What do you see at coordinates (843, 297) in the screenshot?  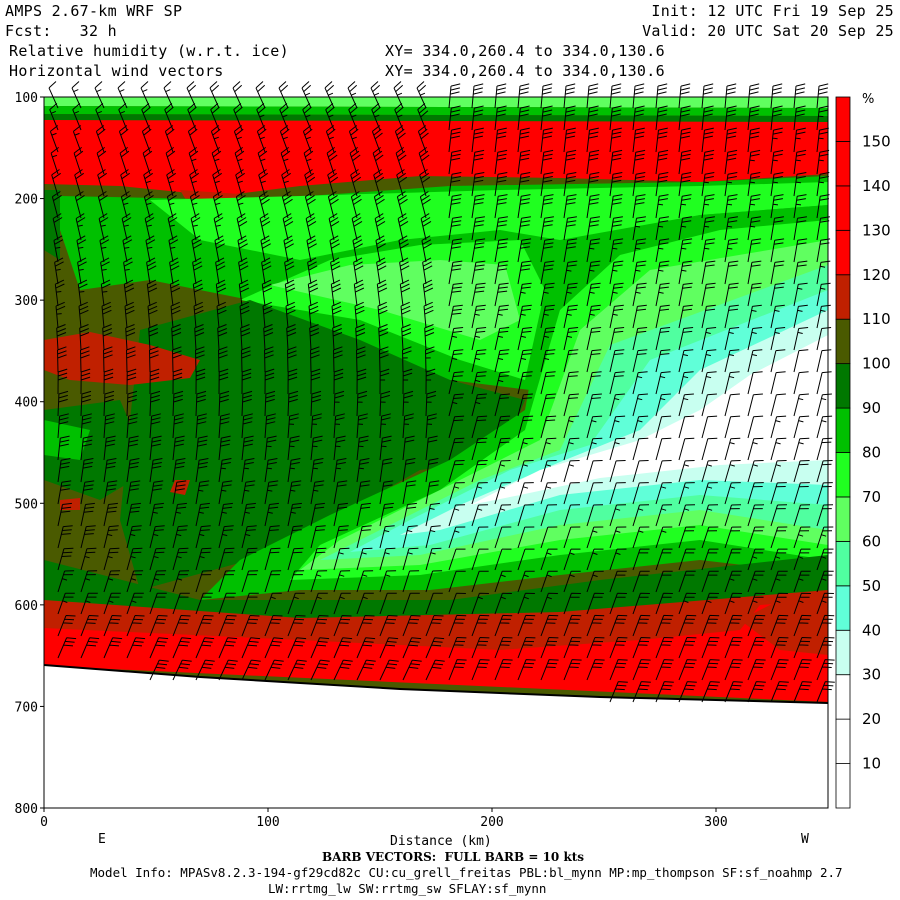 I see `colorbar-bin` at bounding box center [843, 297].